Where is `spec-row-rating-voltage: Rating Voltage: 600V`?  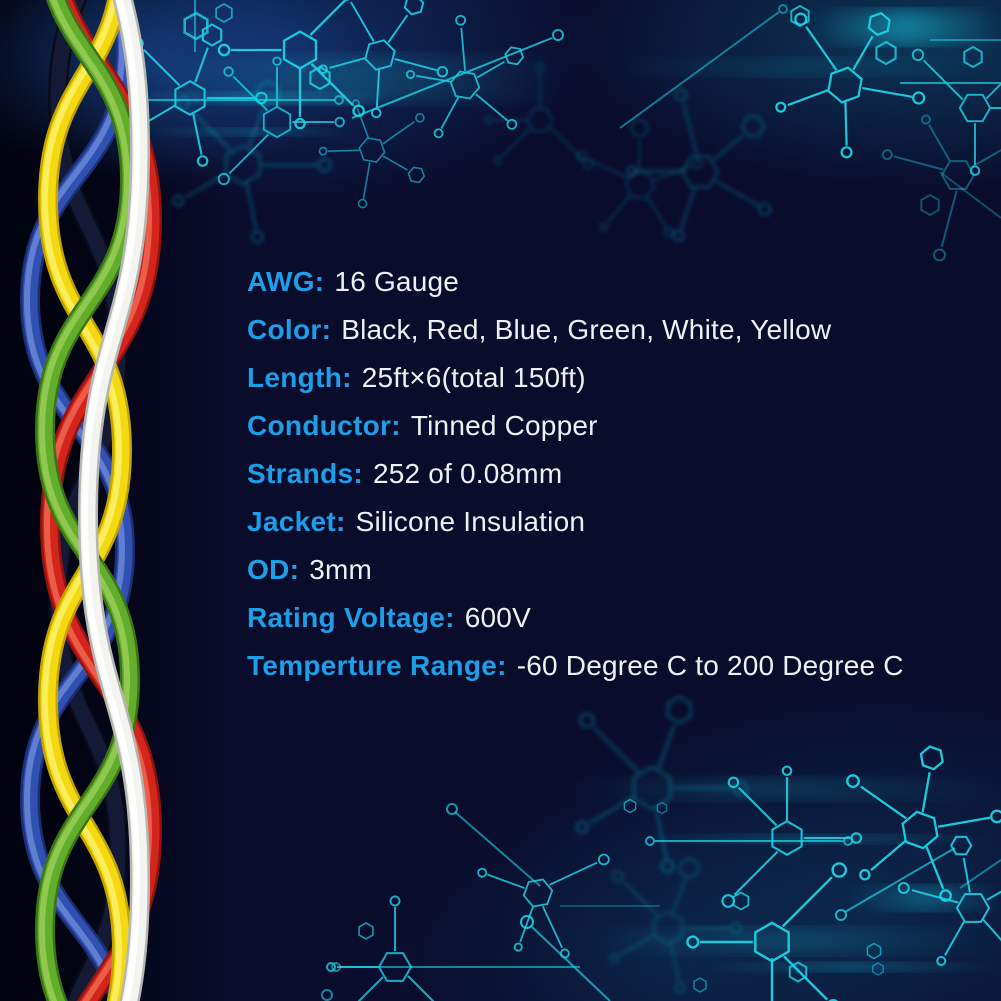
spec-row-rating-voltage: Rating Voltage: 600V is located at coordinates (575, 618).